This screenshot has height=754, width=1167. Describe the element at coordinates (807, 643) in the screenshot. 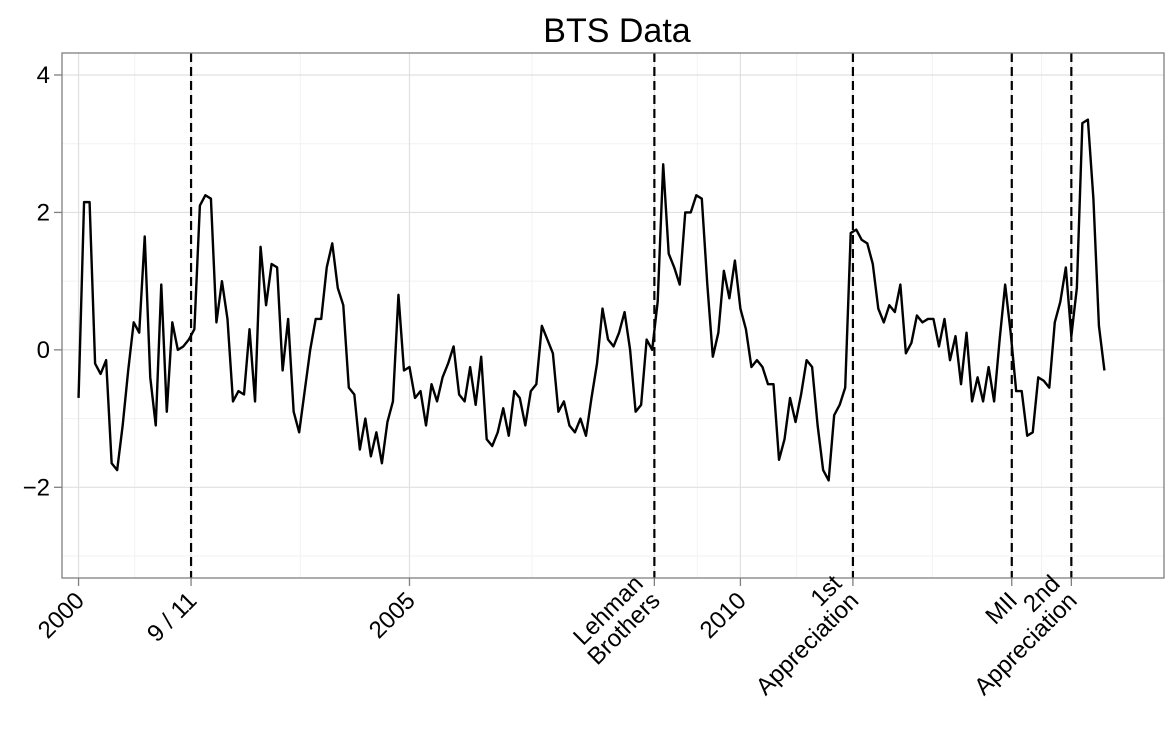

I see `x-tick-label-line: Appreciation` at that location.